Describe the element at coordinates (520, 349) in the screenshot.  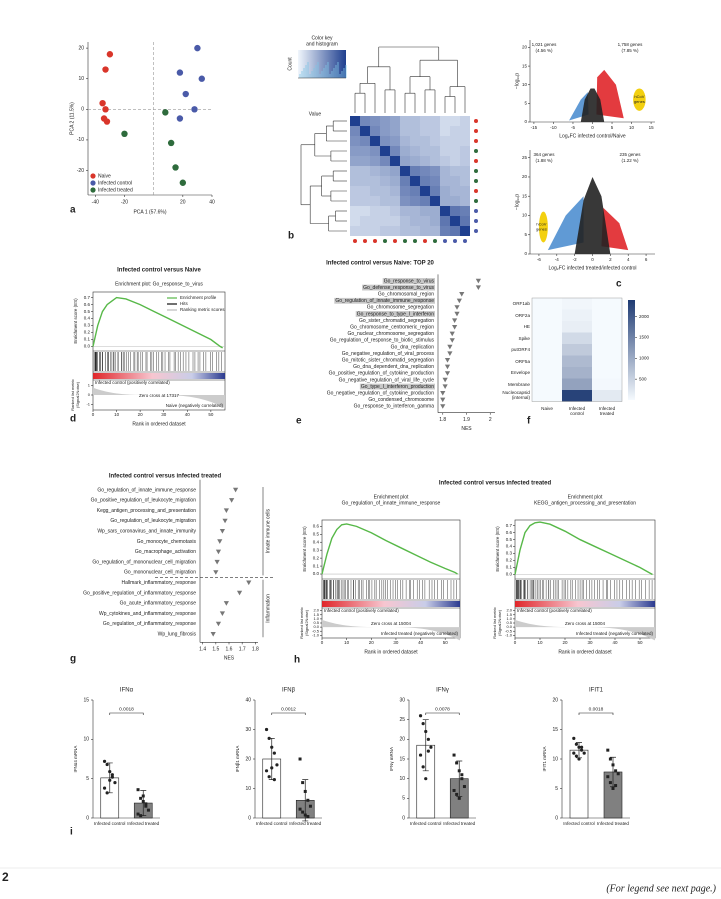
I see `row-label: putORF4` at that location.